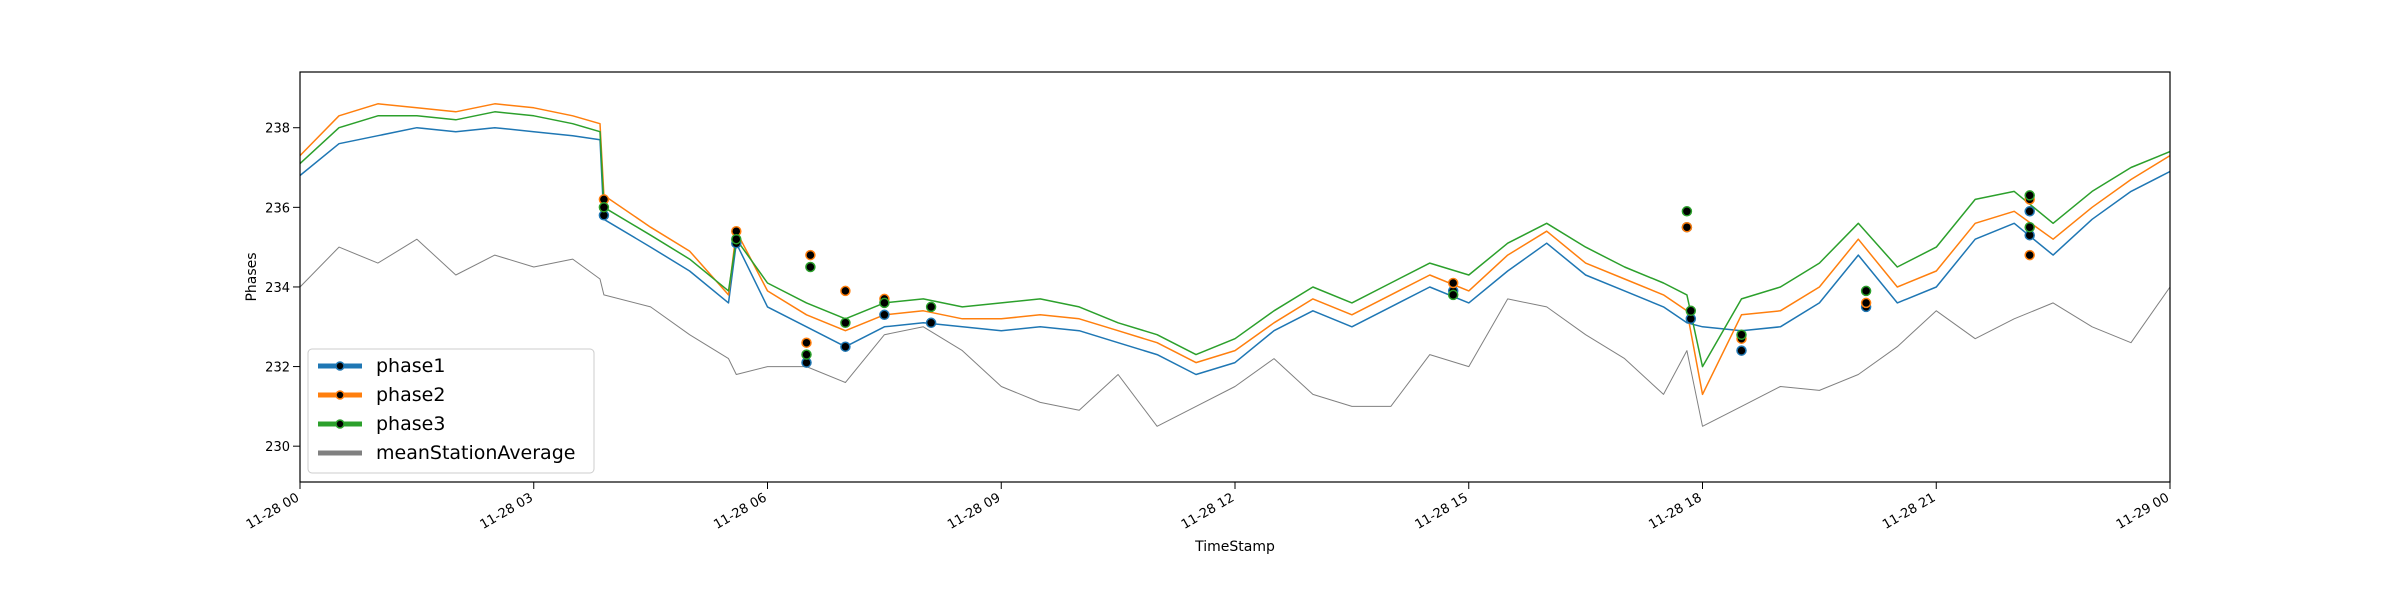 This screenshot has width=2400, height=600. I want to click on x-tick-label: 11-28 18, so click(1675, 511).